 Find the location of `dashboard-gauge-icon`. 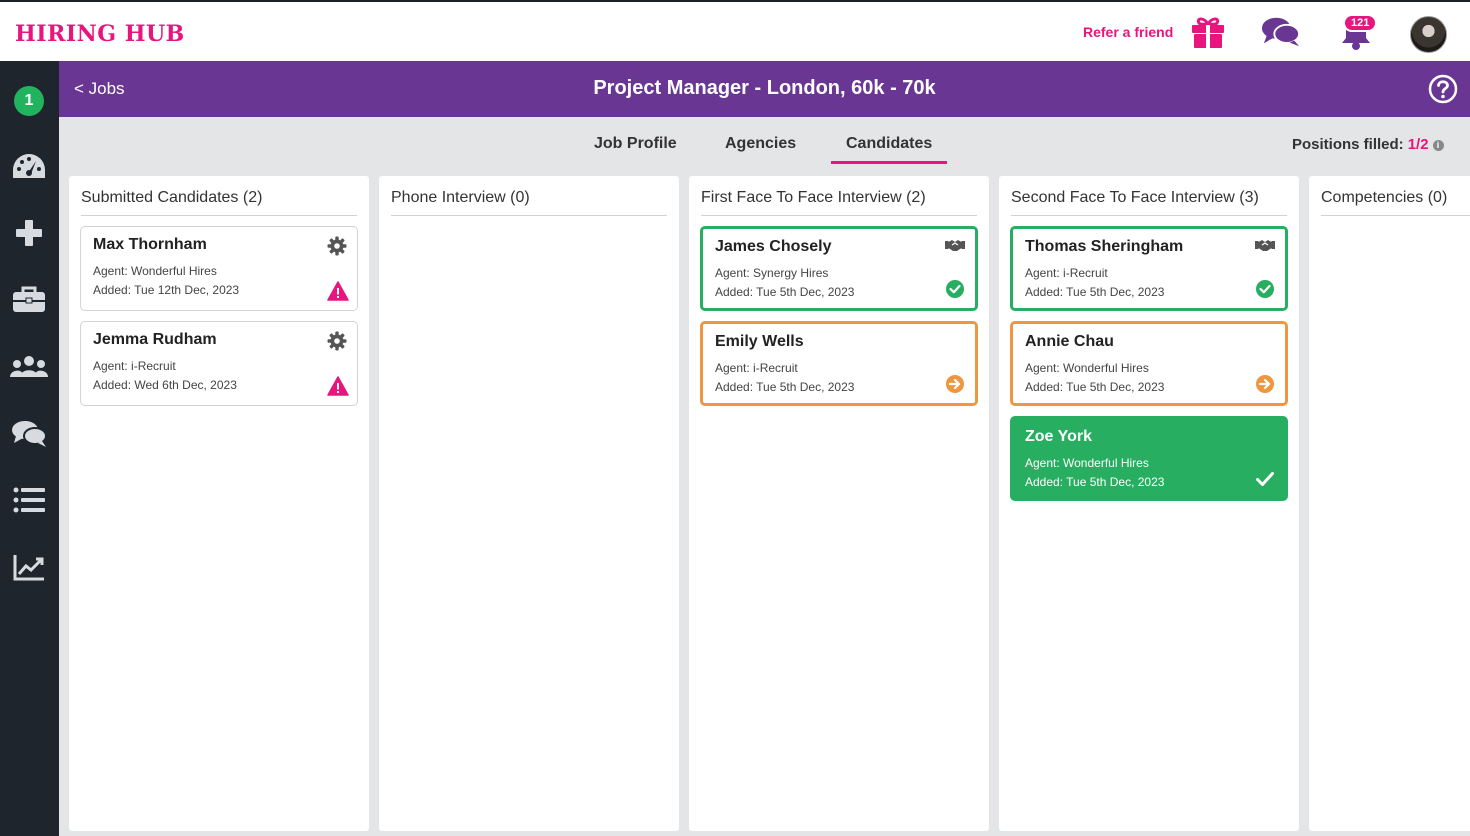

dashboard-gauge-icon is located at coordinates (29, 167).